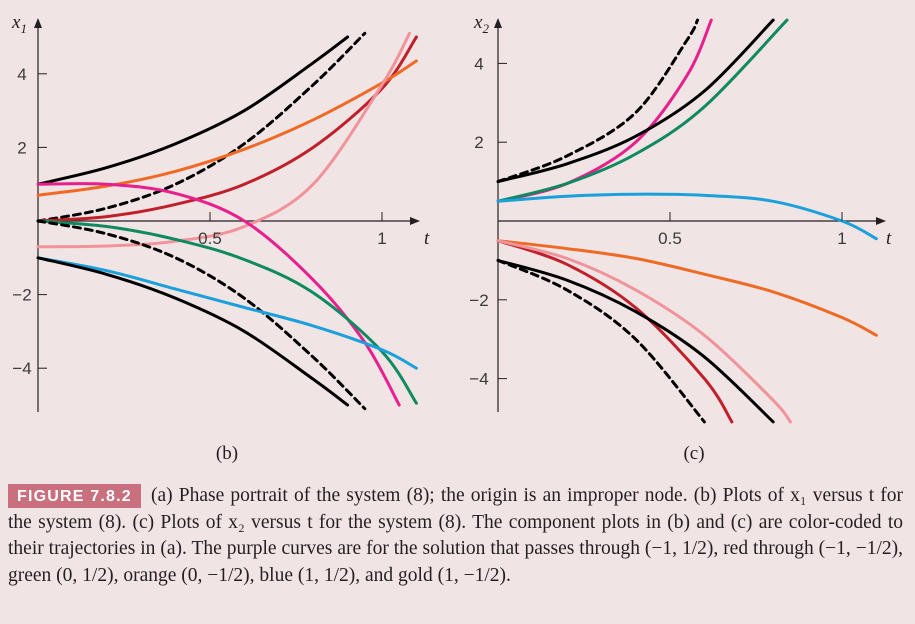 Image resolution: width=915 pixels, height=624 pixels. What do you see at coordinates (427, 238) in the screenshot?
I see `panel-b-x-axis-label: t` at bounding box center [427, 238].